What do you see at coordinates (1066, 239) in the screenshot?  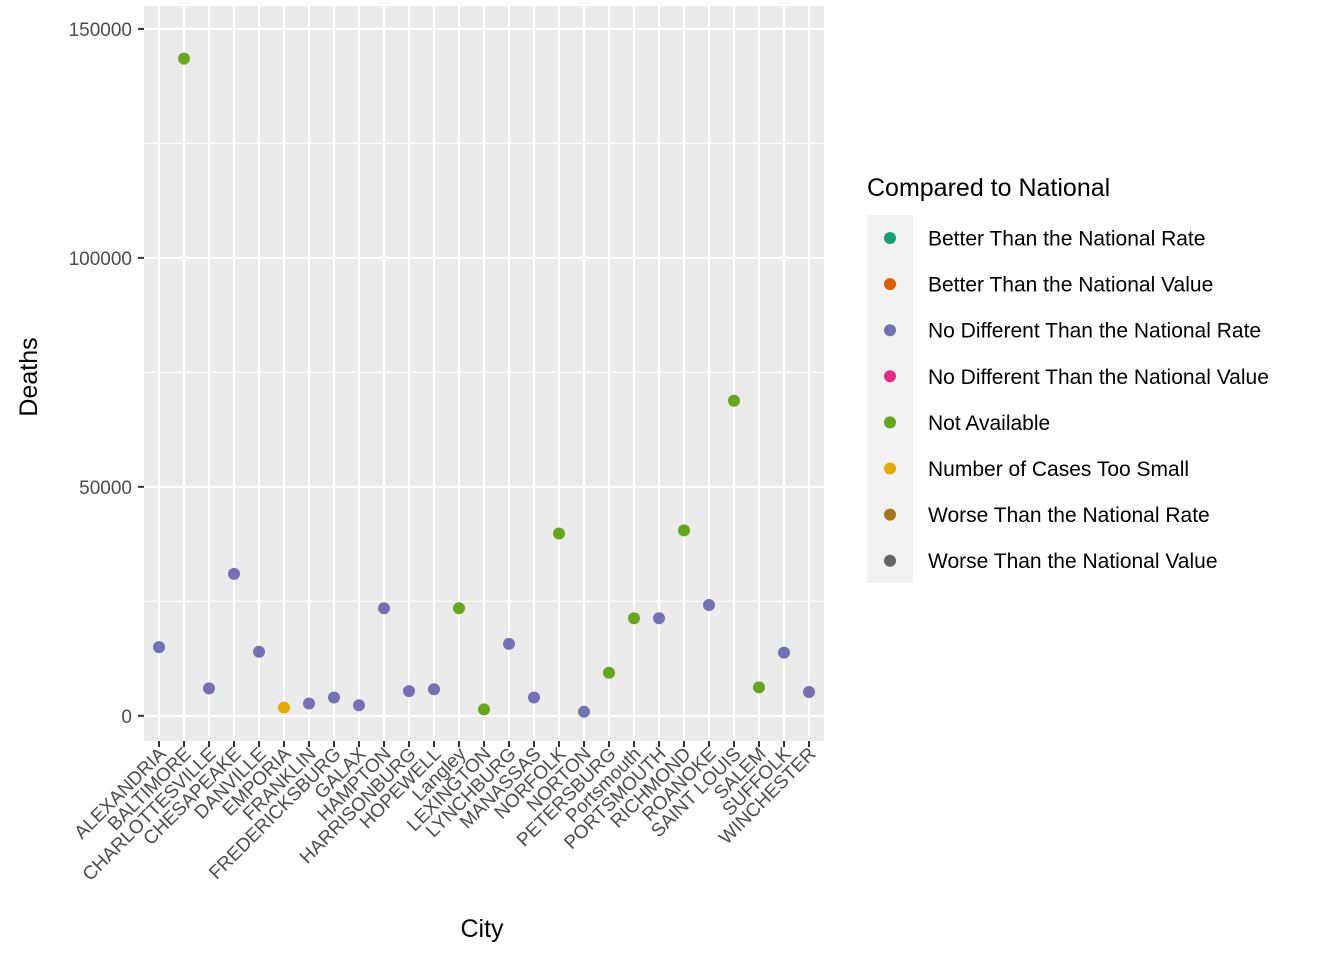 I see `legend-label: Better Than the National Rate` at bounding box center [1066, 239].